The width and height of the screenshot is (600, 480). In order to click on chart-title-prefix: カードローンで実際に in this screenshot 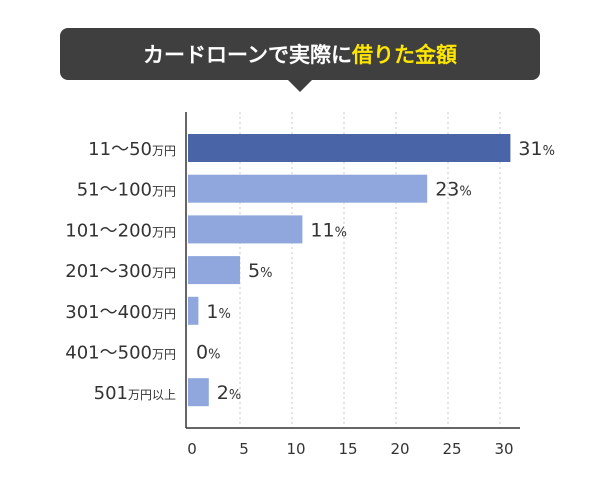, I will do `click(247, 55)`.